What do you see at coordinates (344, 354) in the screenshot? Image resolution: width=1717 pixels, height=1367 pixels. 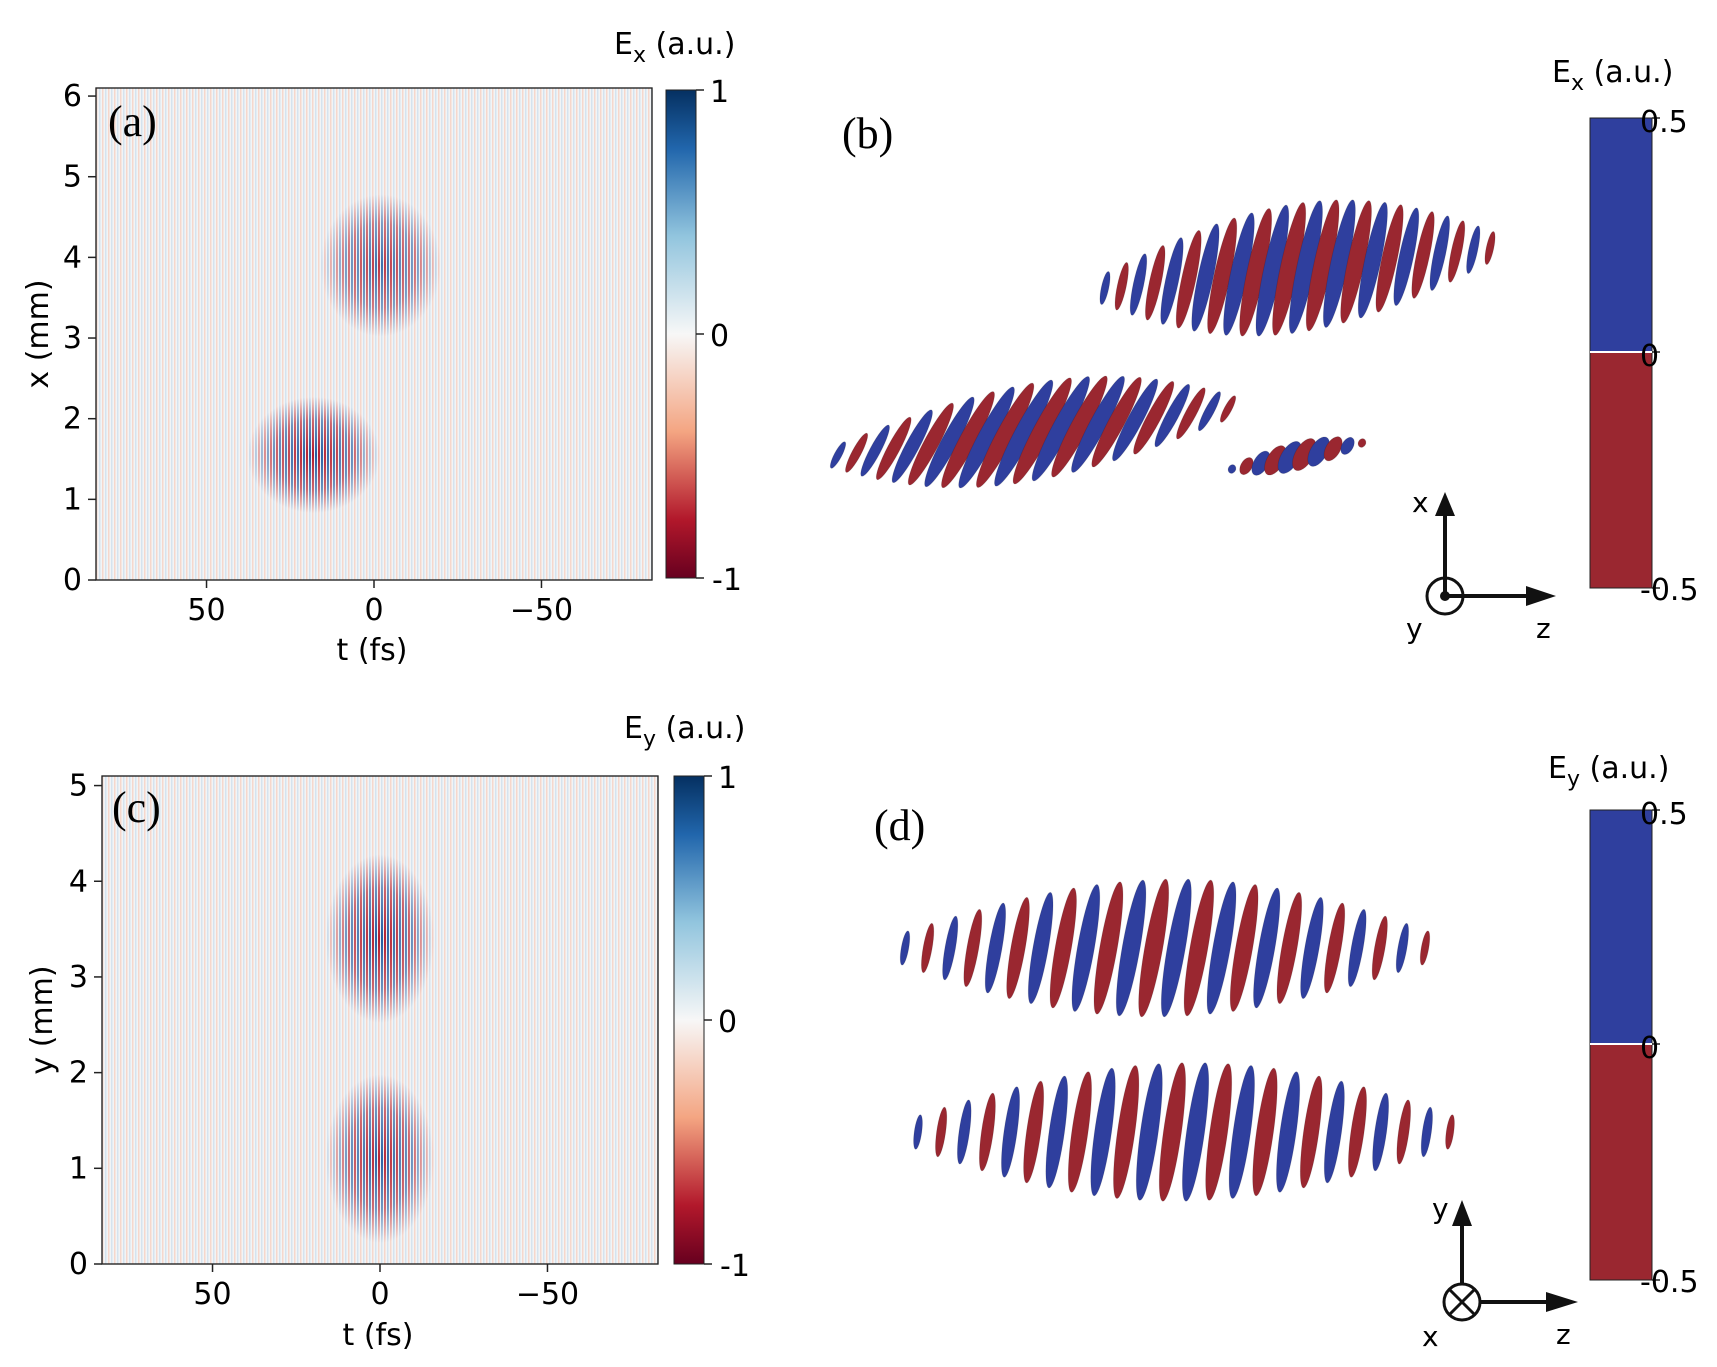 I see `pulse-layer-a` at bounding box center [344, 354].